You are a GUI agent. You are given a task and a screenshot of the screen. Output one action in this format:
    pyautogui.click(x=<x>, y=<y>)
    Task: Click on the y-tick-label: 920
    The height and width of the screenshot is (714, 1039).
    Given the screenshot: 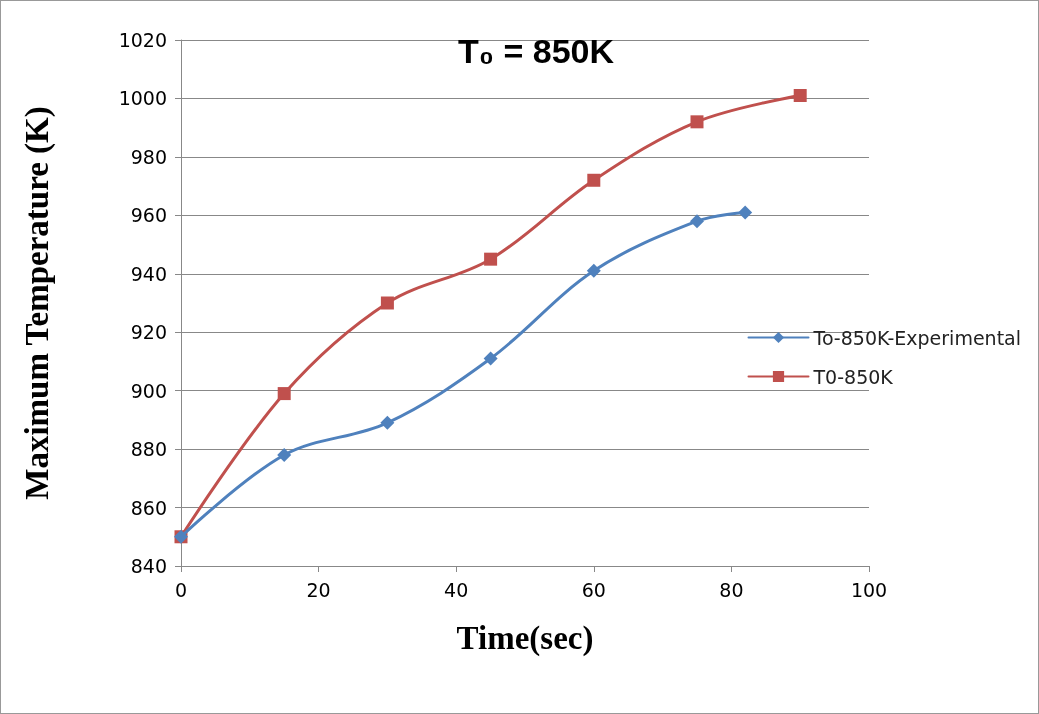 What is the action you would take?
    pyautogui.click(x=148, y=332)
    